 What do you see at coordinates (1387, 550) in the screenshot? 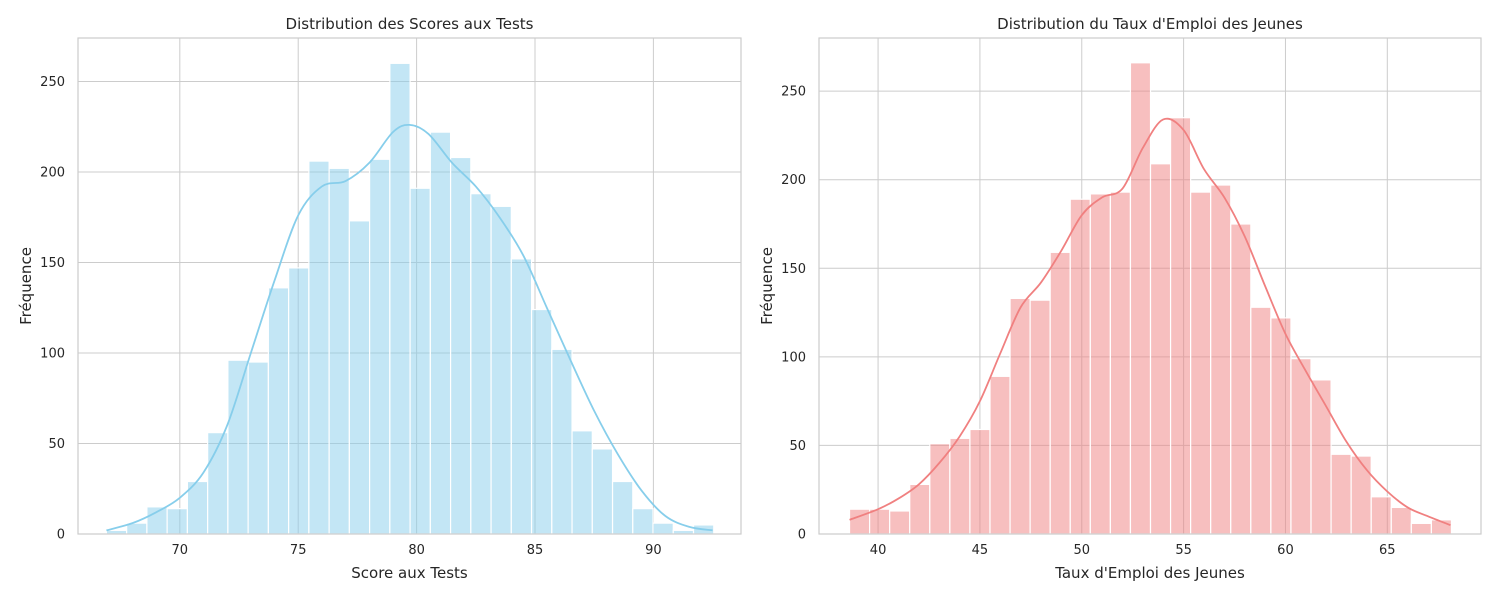
I see `x-tick-label: 65` at bounding box center [1387, 550].